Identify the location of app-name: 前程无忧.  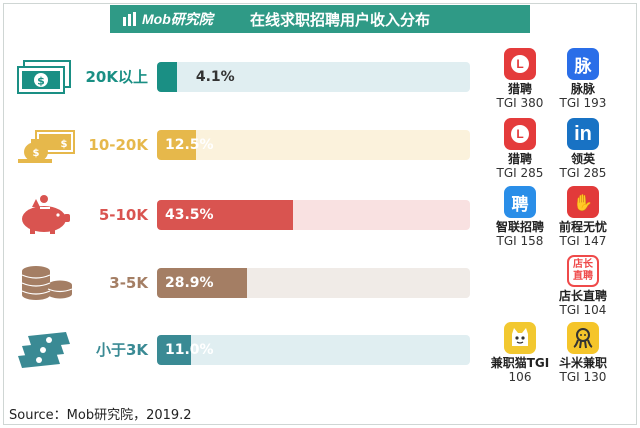
(582, 227).